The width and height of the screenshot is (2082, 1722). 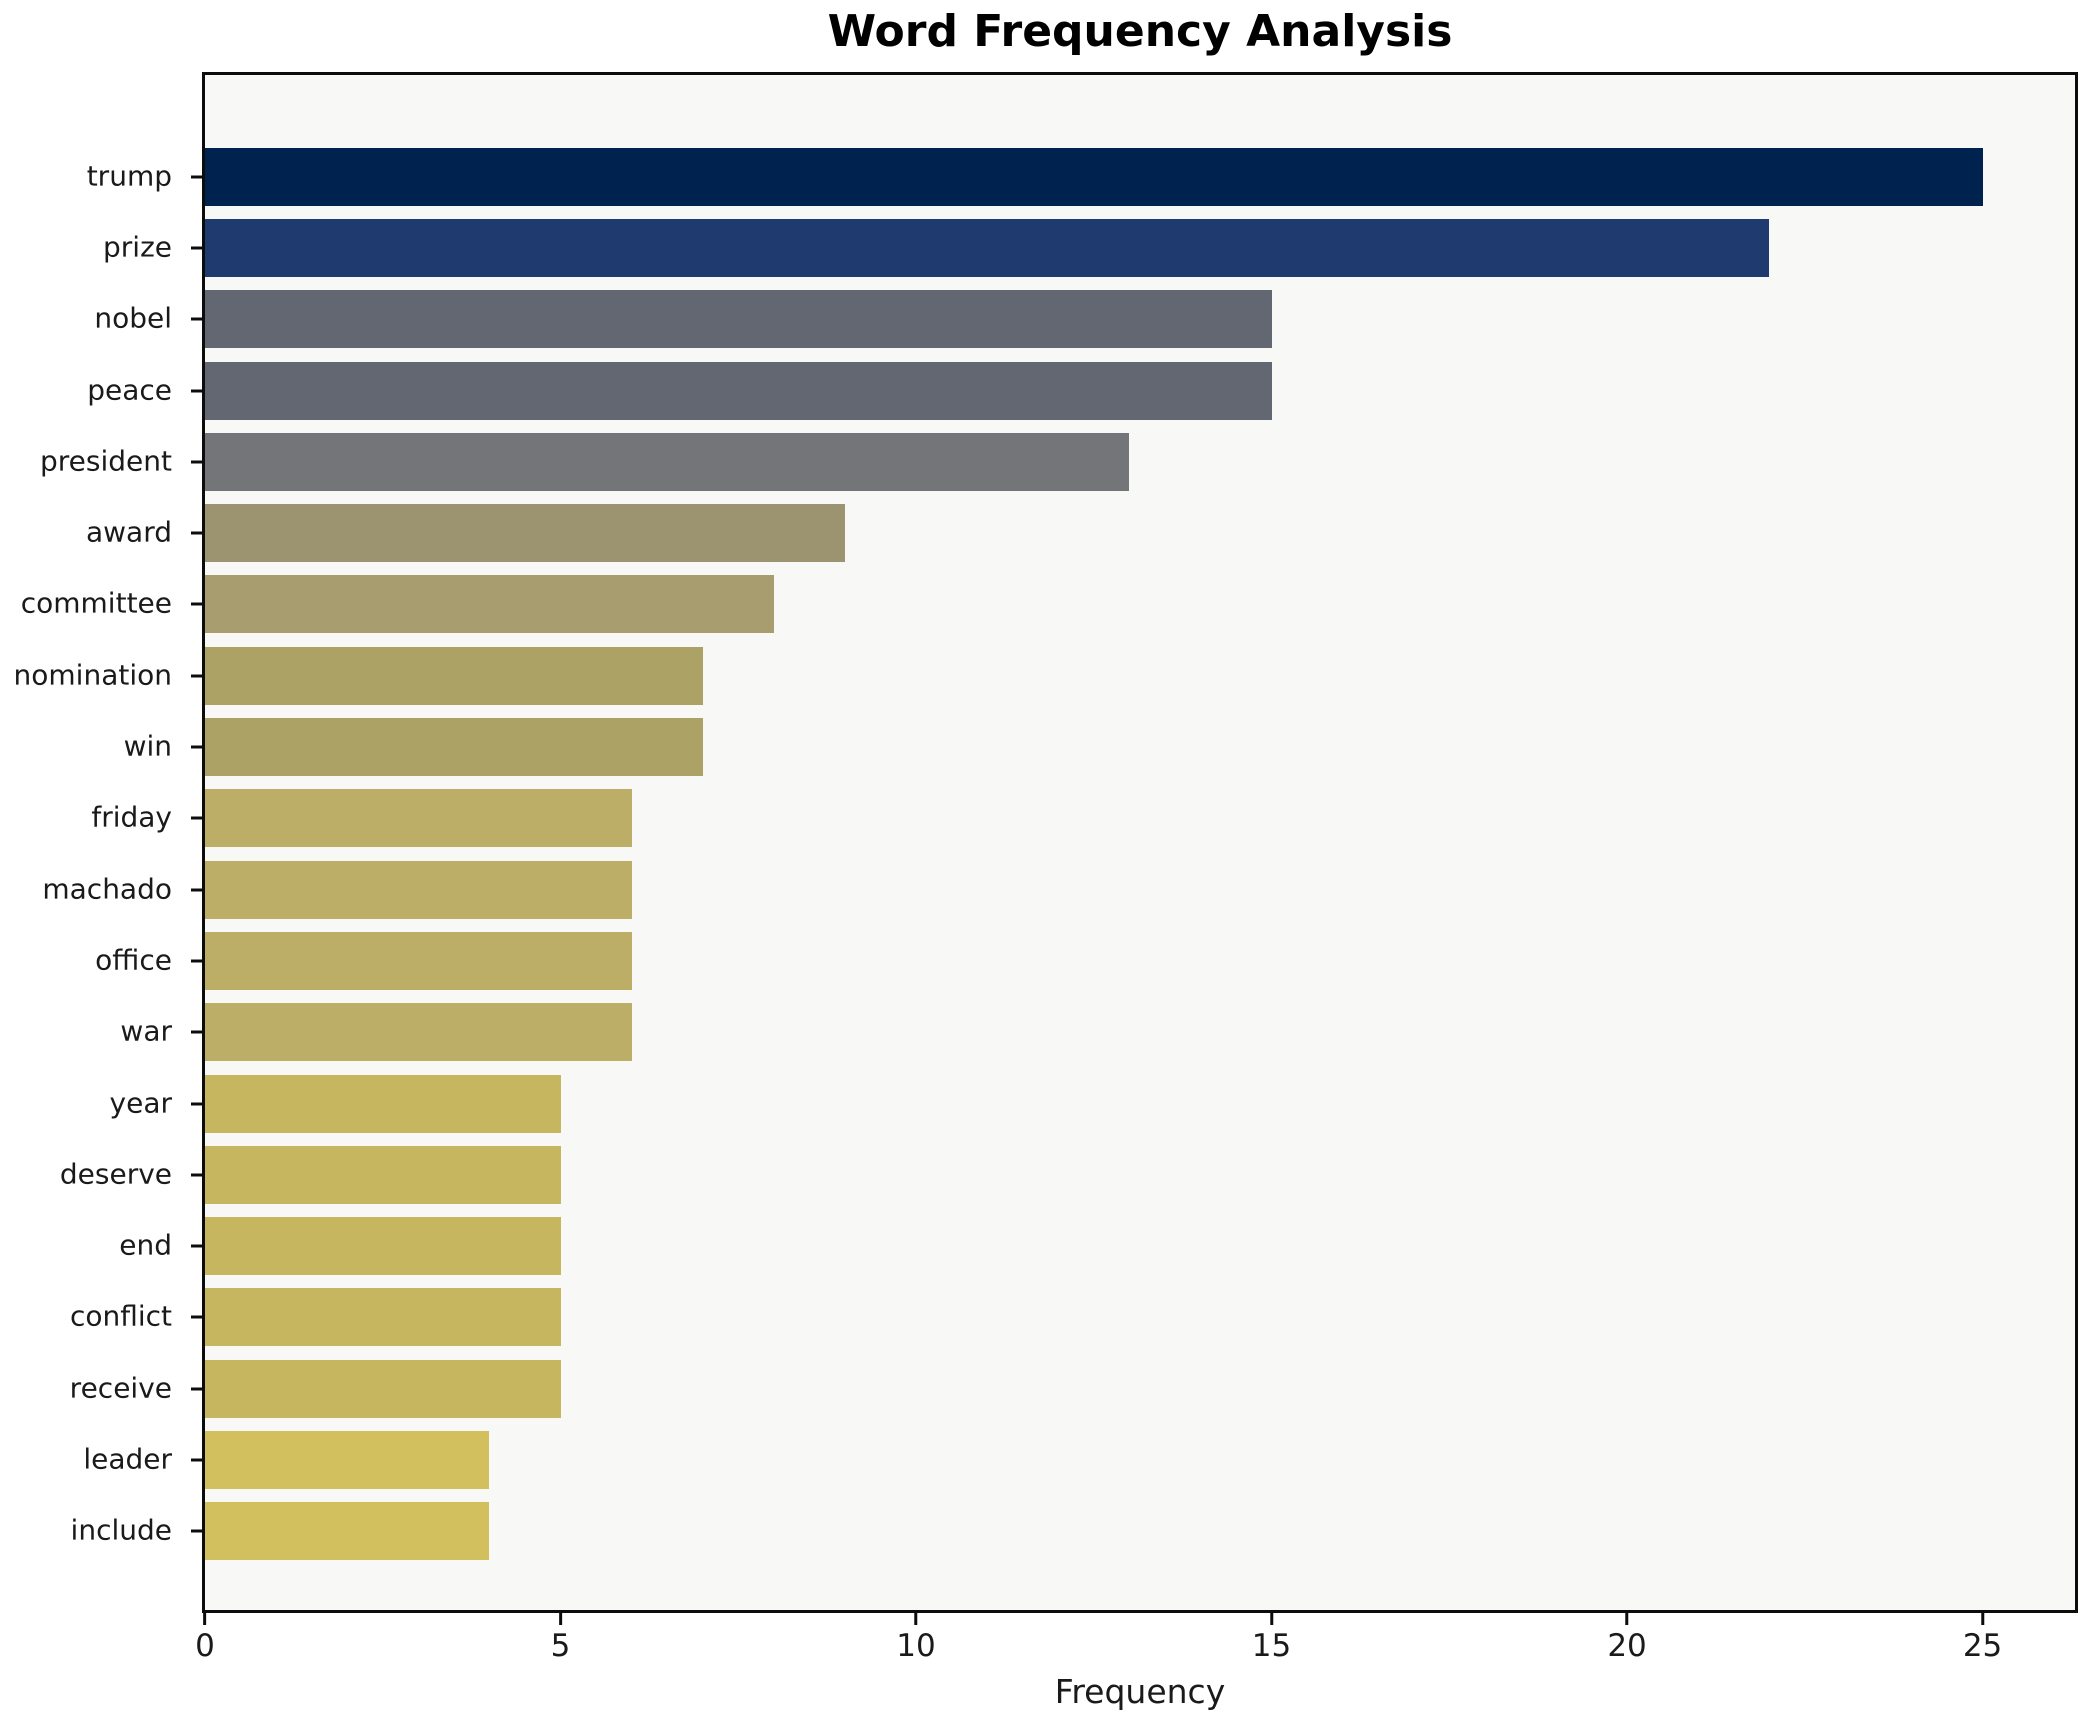 What do you see at coordinates (120, 1316) in the screenshot?
I see `y-tick-label-conflict: conflict` at bounding box center [120, 1316].